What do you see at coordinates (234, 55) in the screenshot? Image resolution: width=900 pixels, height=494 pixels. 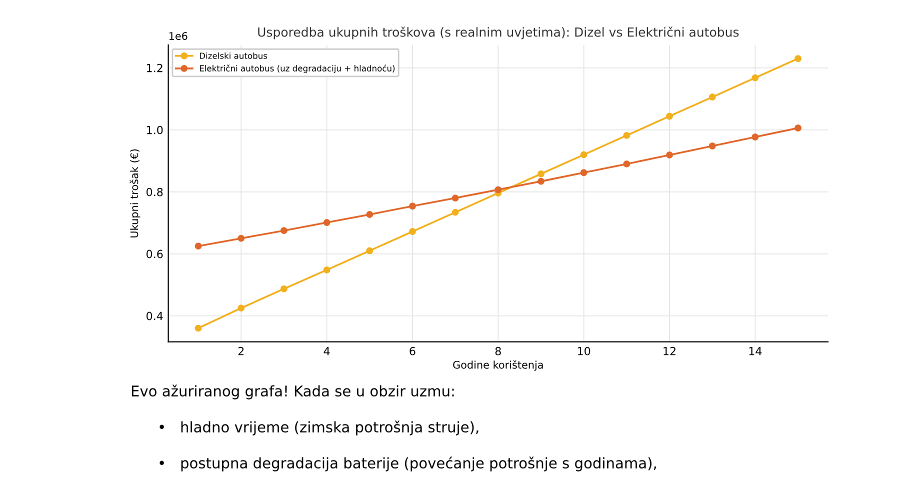 I see `legend-label: Dizelski autobus` at bounding box center [234, 55].